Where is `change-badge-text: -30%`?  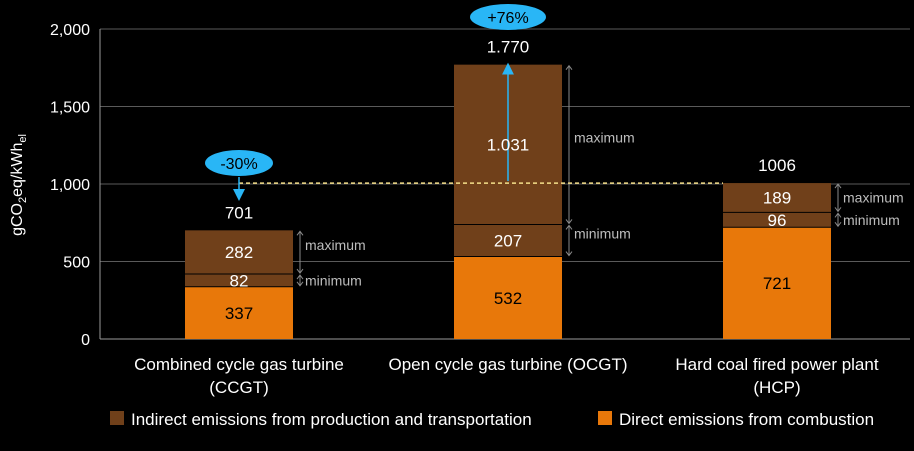
change-badge-text: -30% is located at coordinates (238, 164).